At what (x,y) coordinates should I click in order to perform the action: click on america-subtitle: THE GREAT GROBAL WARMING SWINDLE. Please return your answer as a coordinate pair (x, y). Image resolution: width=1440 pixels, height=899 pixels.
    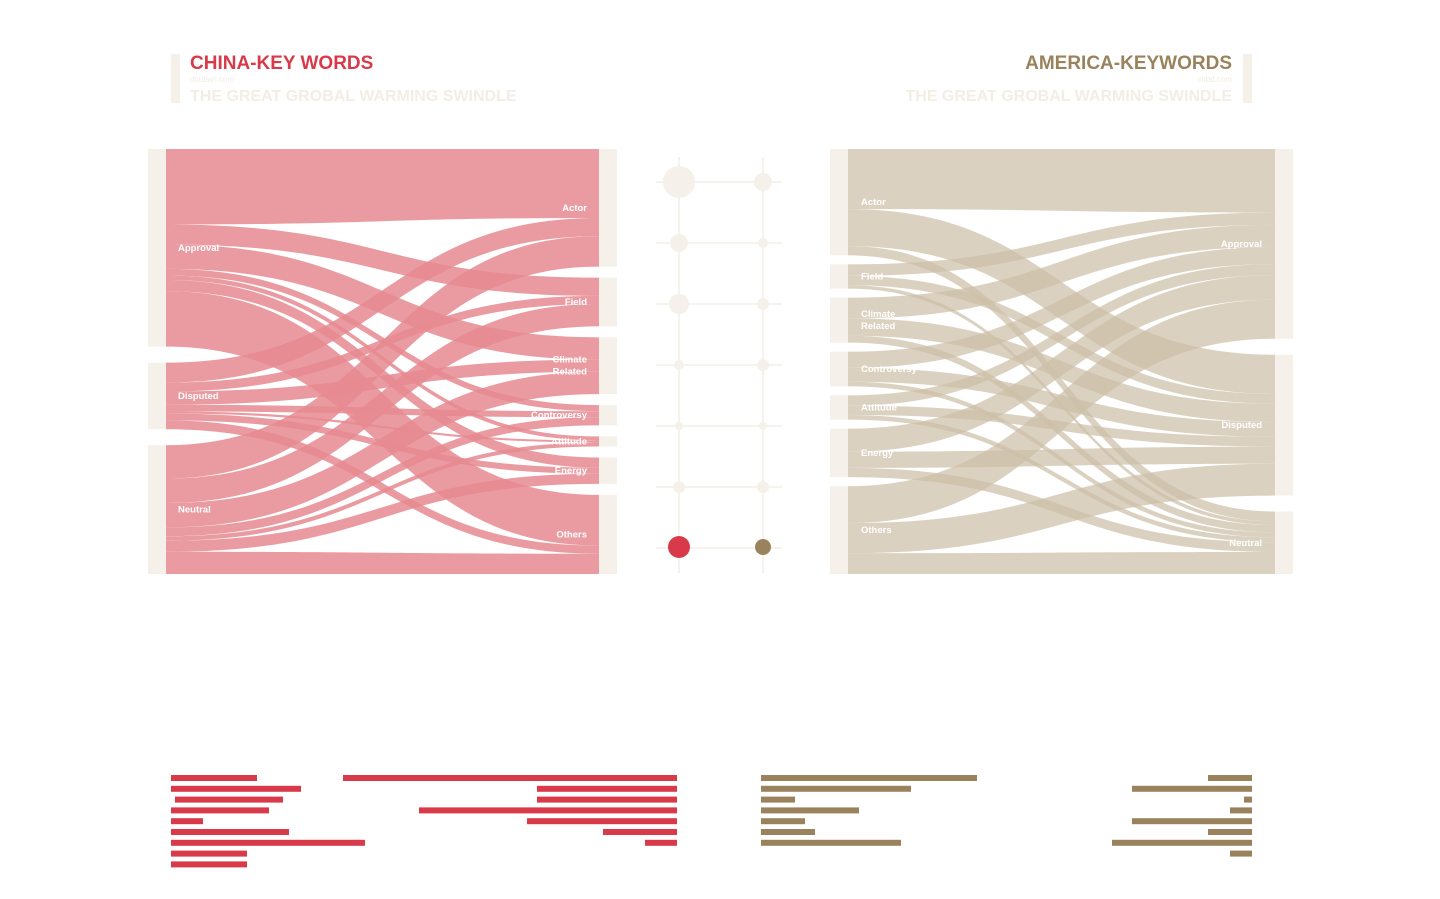
    Looking at the image, I should click on (1068, 96).